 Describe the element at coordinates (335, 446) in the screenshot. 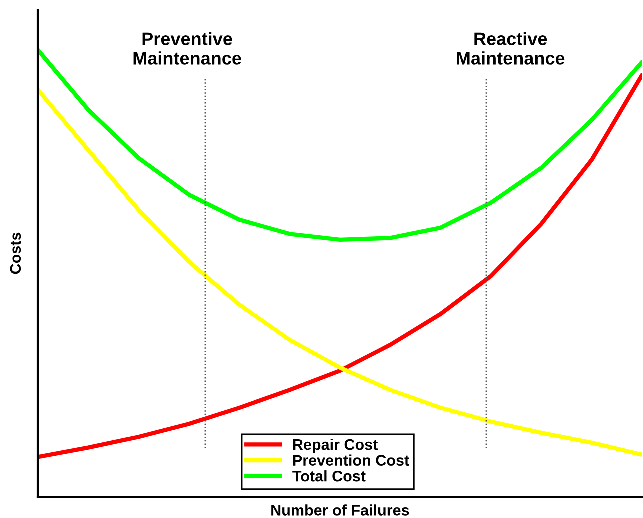

I see `legend-label: Repair Cost` at that location.